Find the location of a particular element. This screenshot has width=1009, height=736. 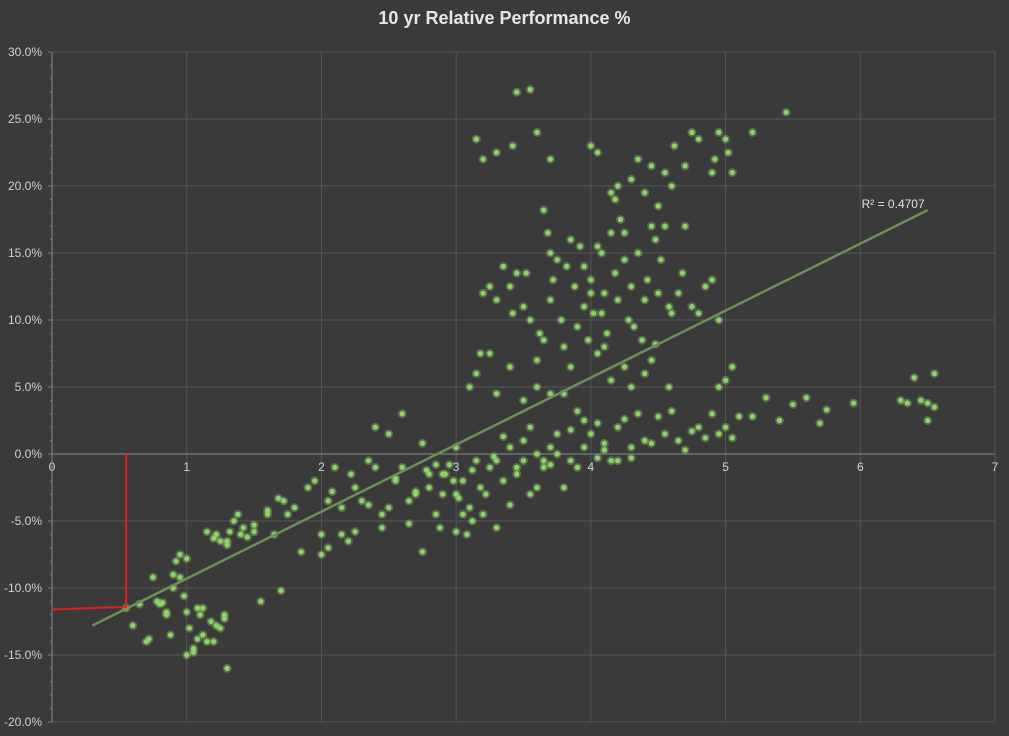

x-tick-label: 4 is located at coordinates (591, 467).